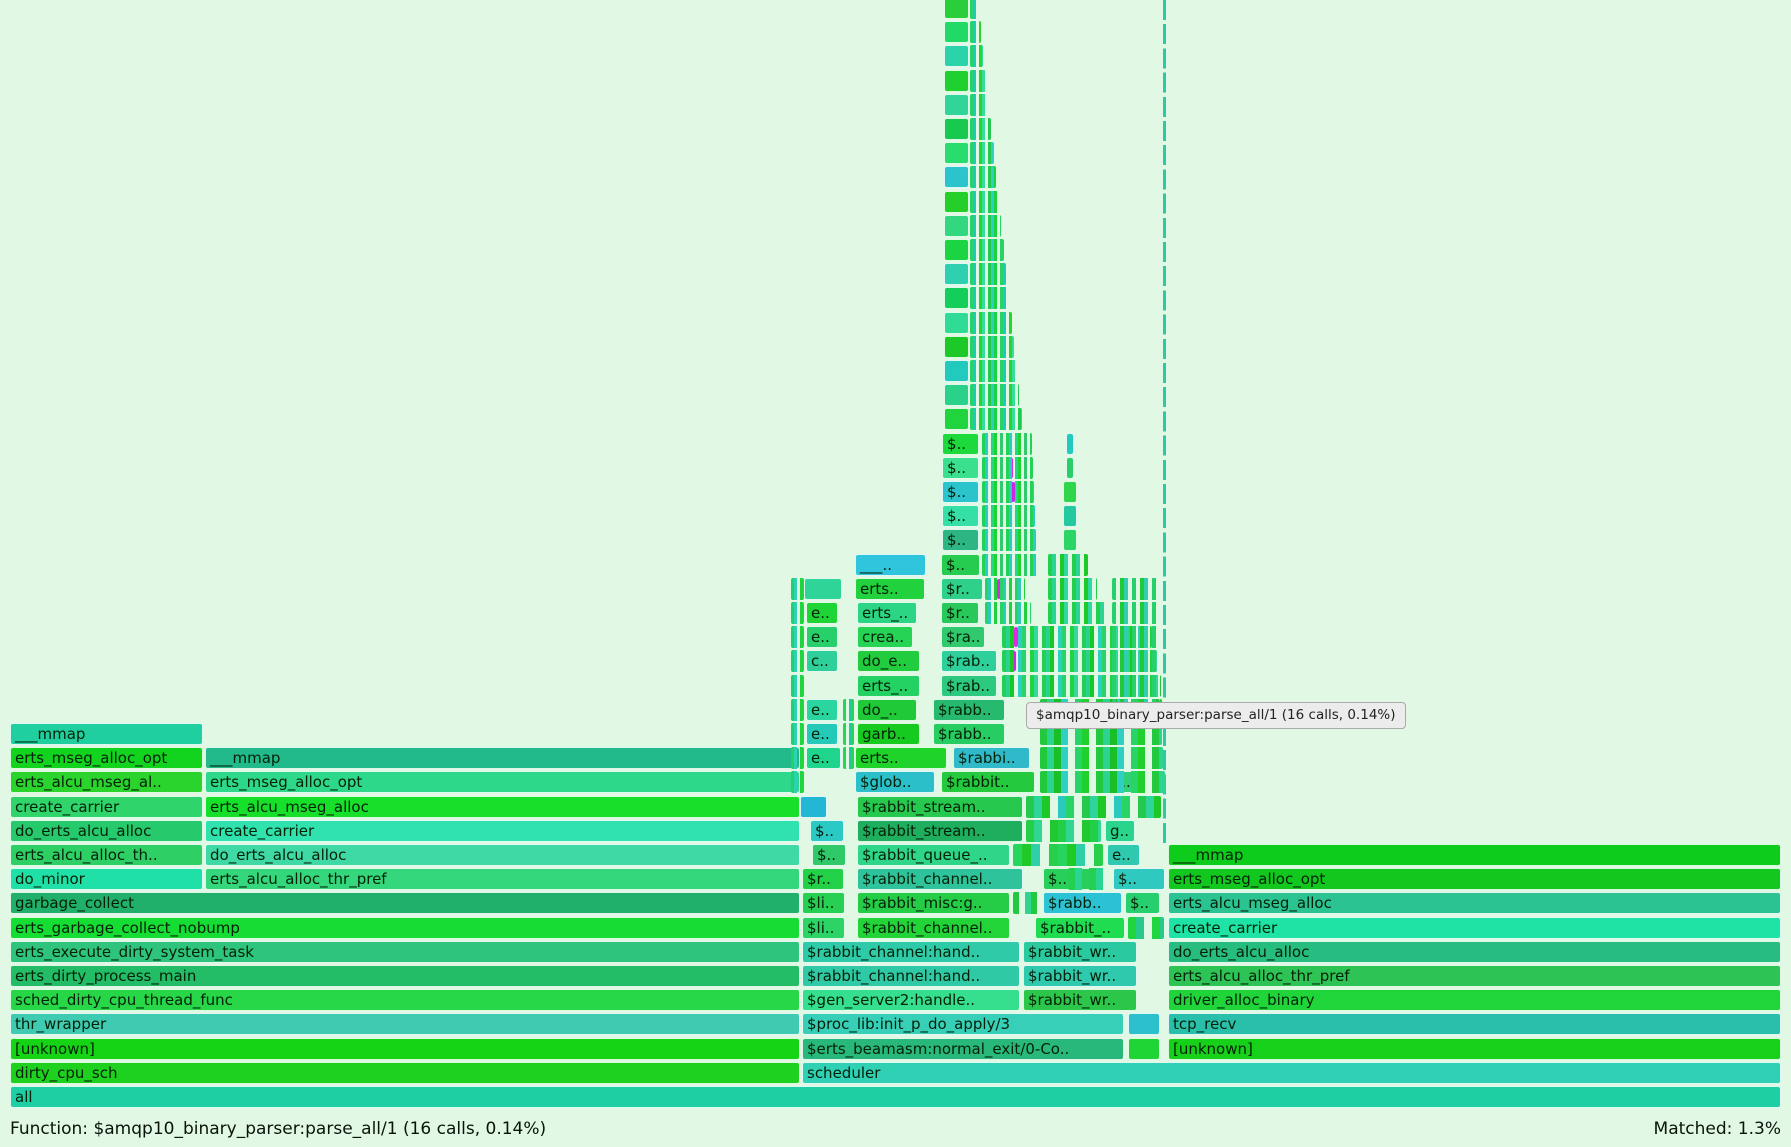 This screenshot has width=1791, height=1147. I want to click on flame-frame: $r.., so click(960, 613).